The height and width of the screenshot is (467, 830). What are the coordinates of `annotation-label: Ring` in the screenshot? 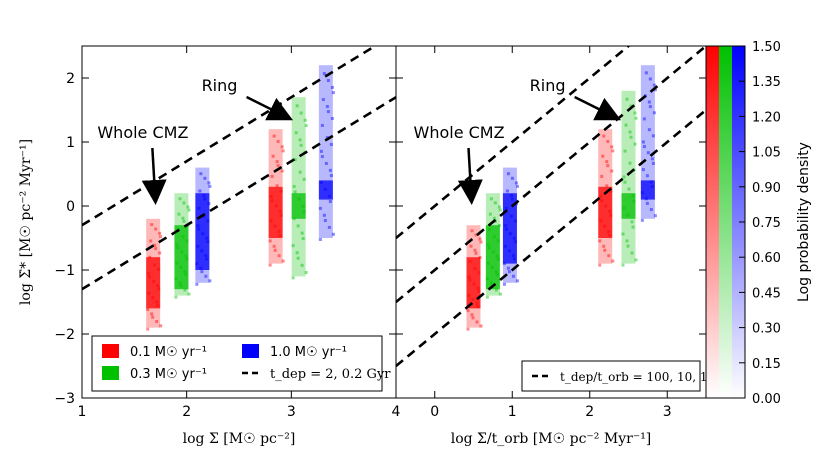 It's located at (548, 85).